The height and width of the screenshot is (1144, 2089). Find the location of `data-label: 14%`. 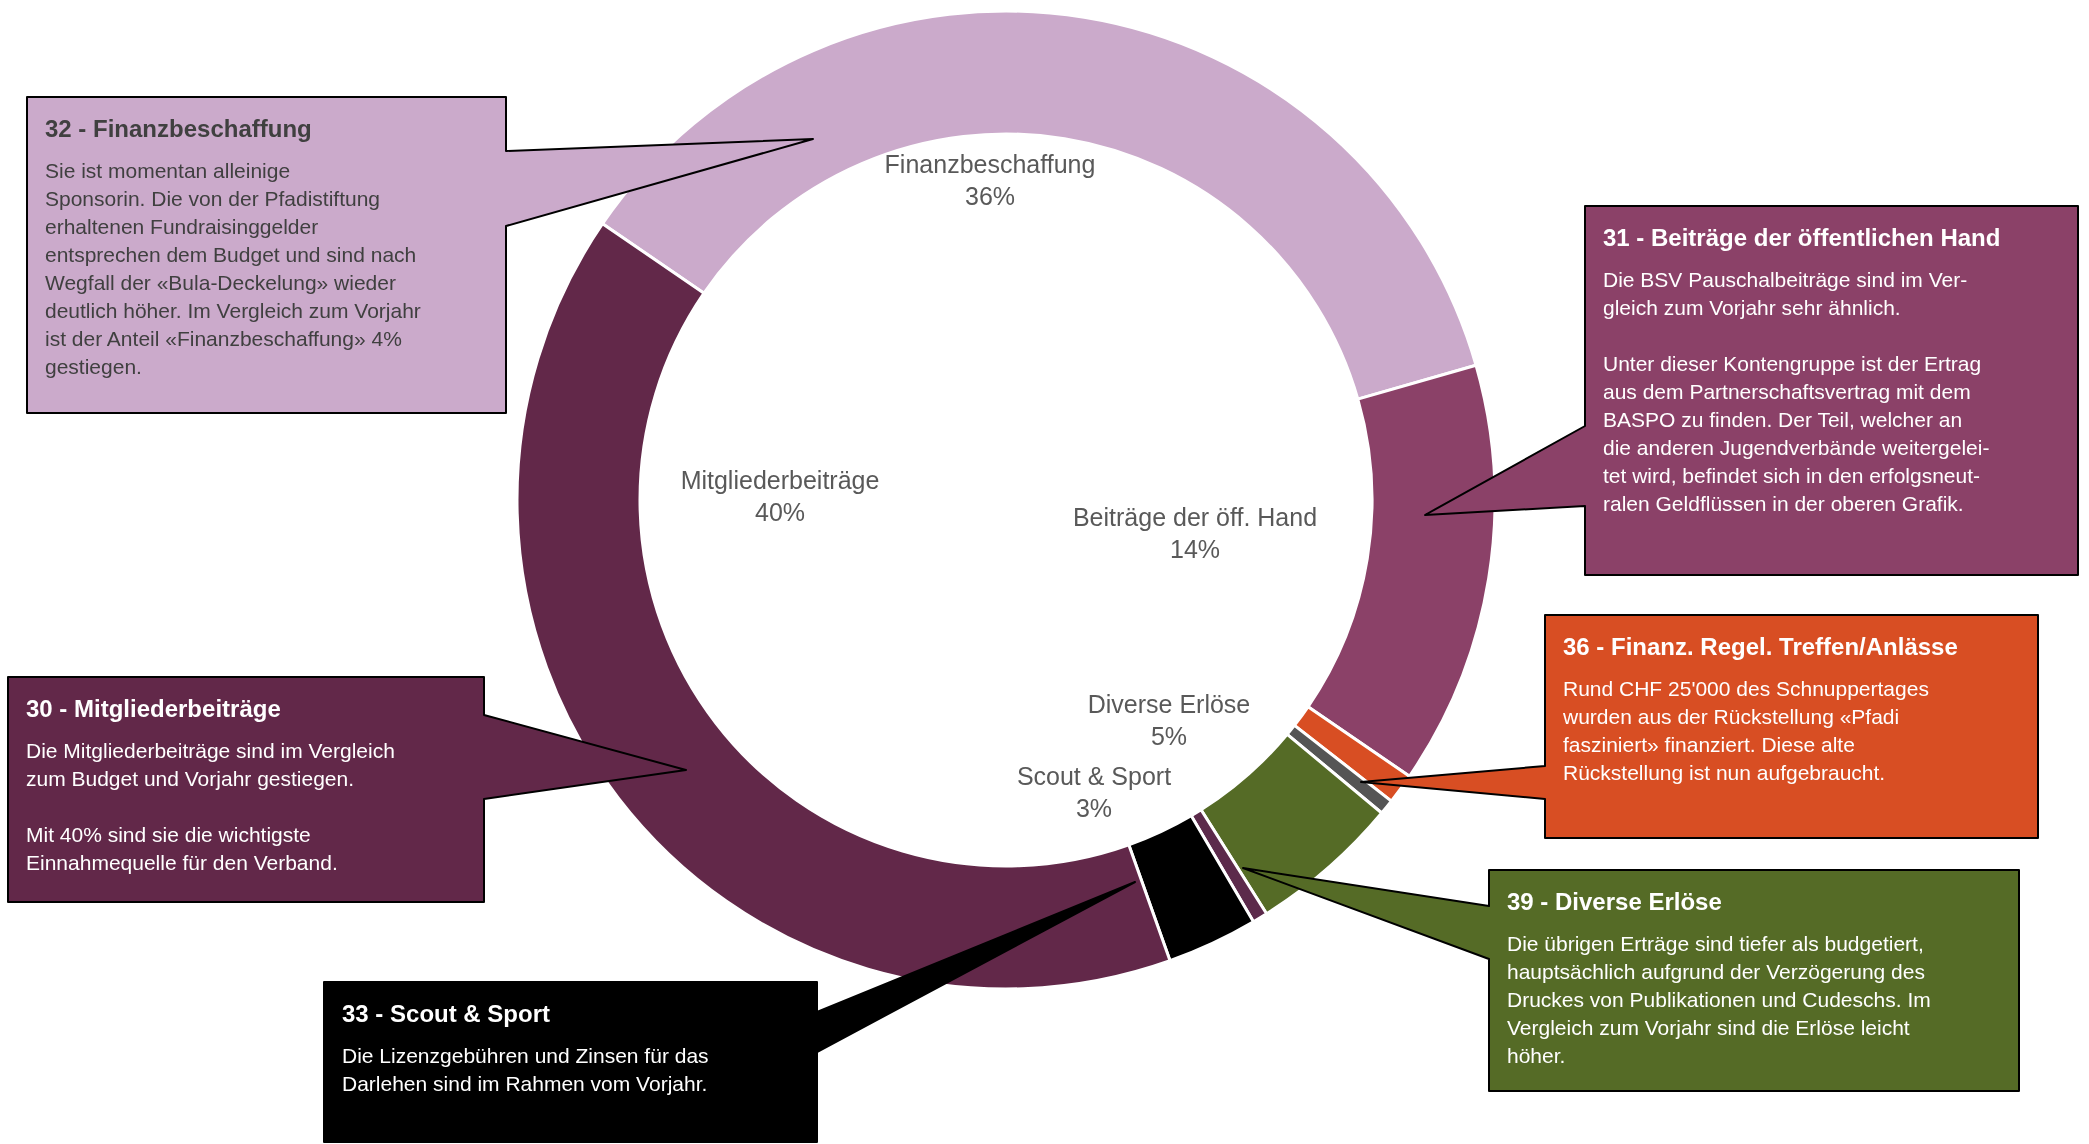

data-label: 14% is located at coordinates (1195, 549).